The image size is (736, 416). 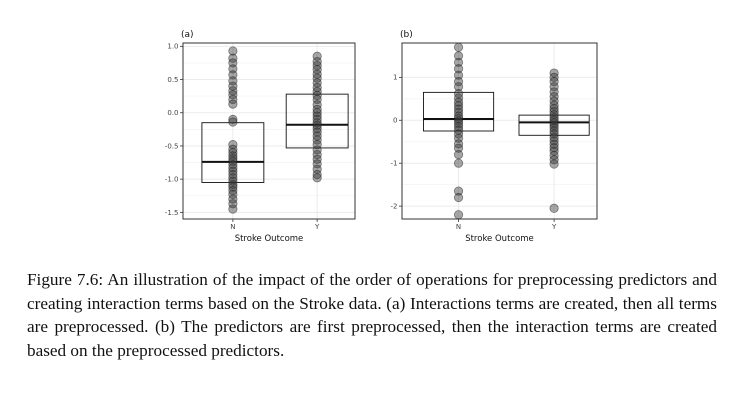 I want to click on plot-area, so click(x=269, y=131).